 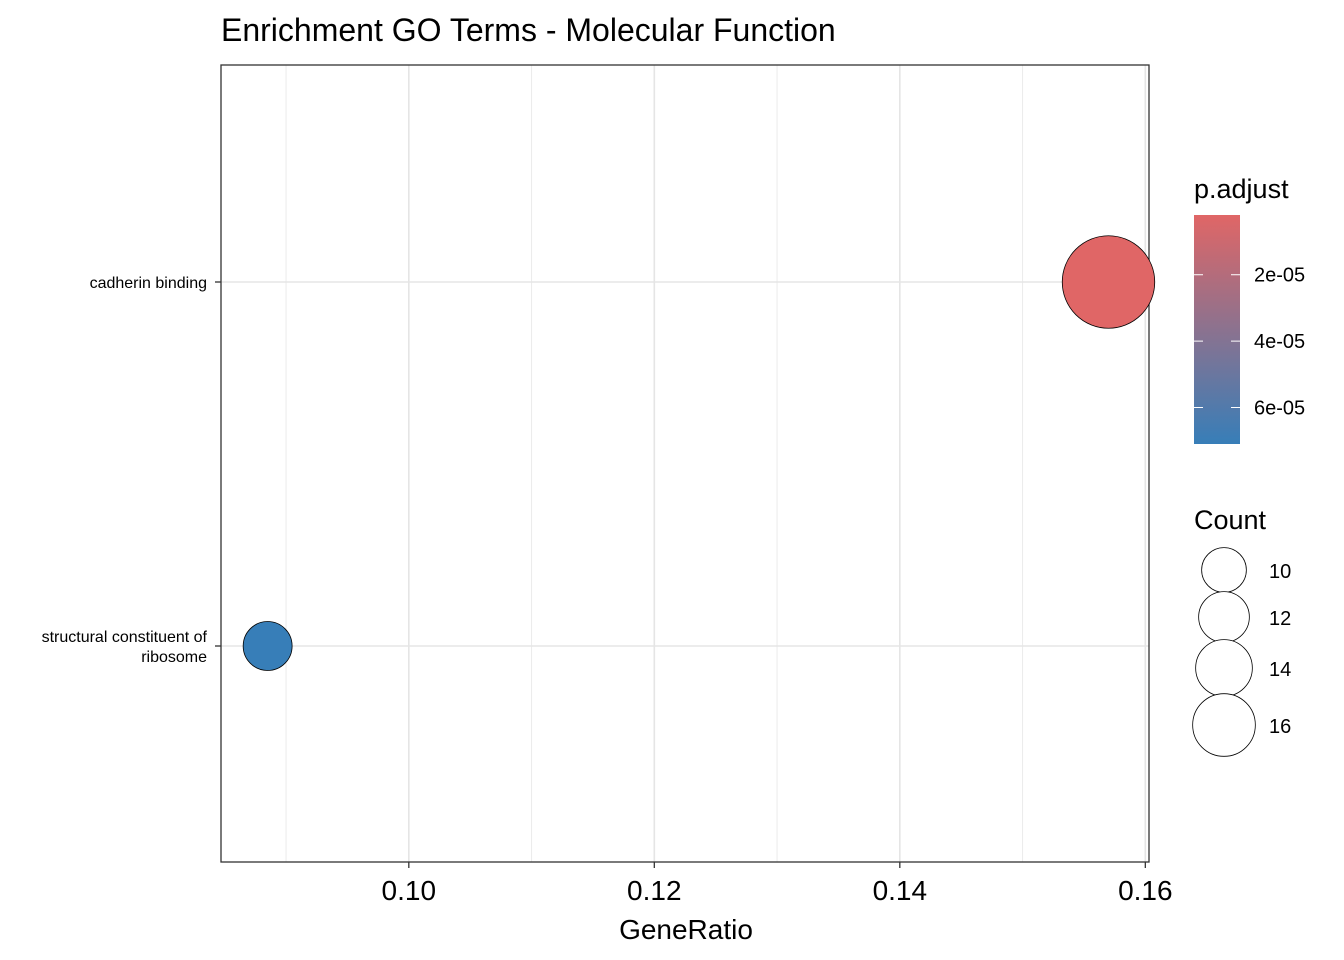 What do you see at coordinates (1145, 890) in the screenshot?
I see `x-axis-tick-label: 0.16` at bounding box center [1145, 890].